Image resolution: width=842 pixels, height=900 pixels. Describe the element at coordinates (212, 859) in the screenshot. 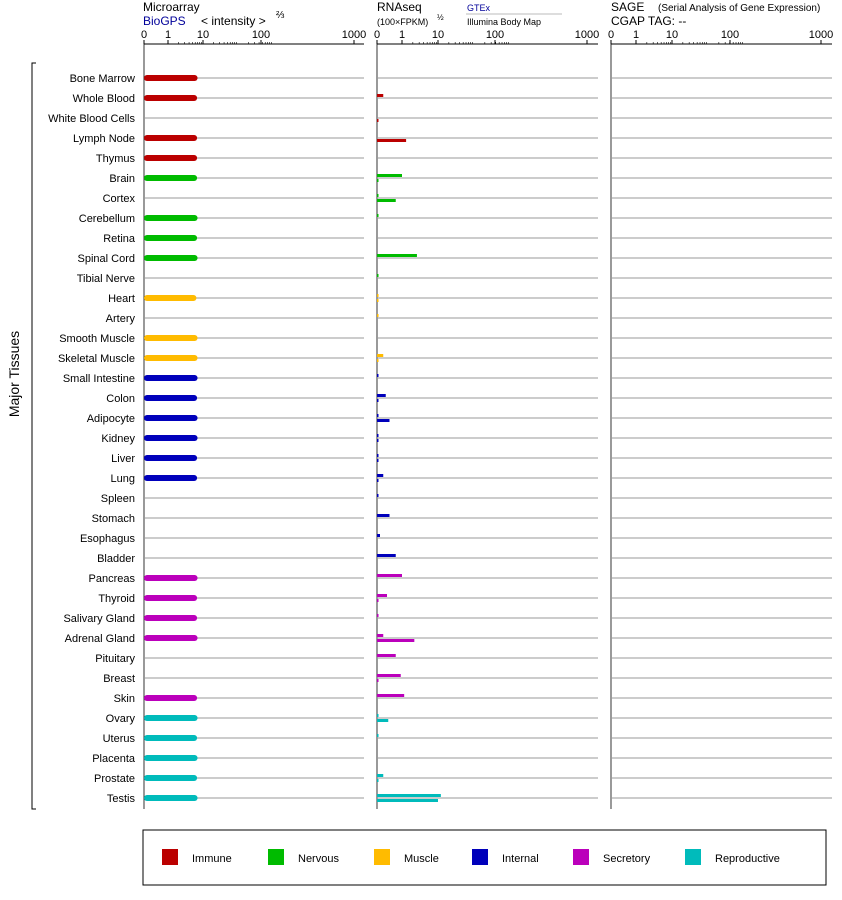

I see `legend-label-immune: Immune` at that location.